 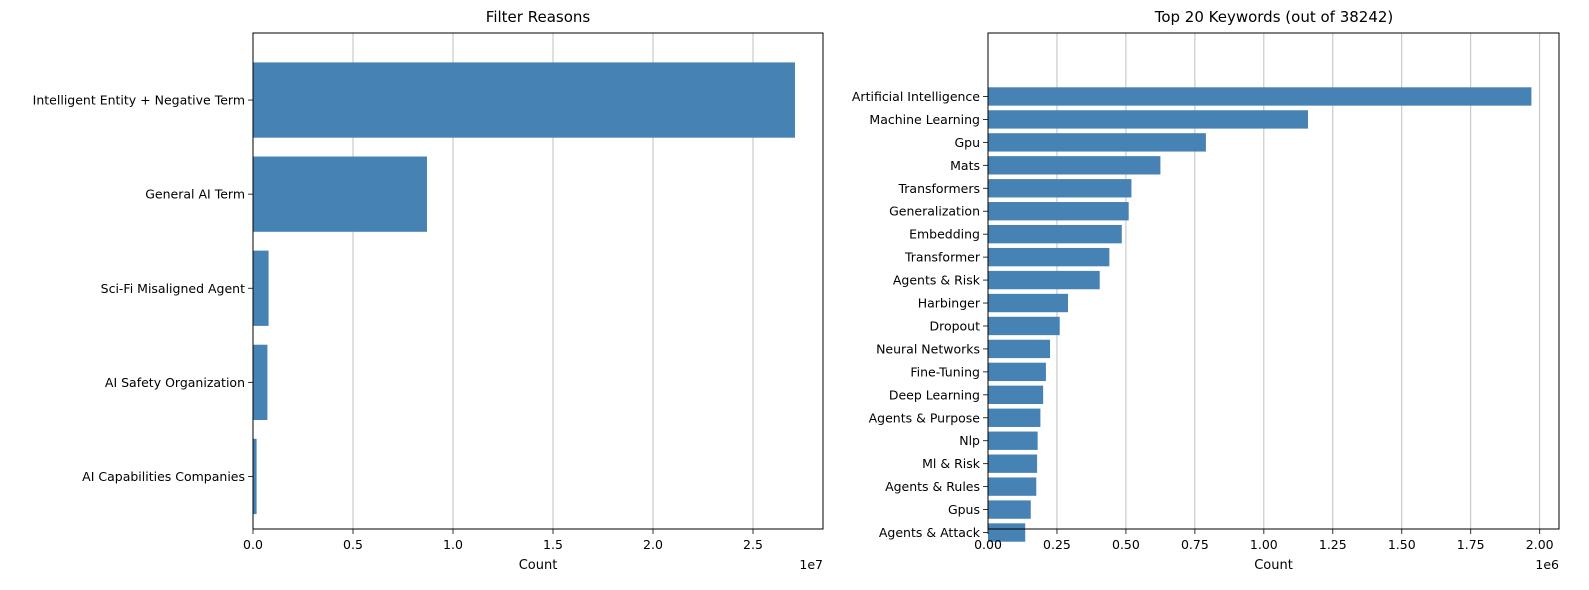 What do you see at coordinates (1126, 544) in the screenshot?
I see `x-tick-label: 0.50` at bounding box center [1126, 544].